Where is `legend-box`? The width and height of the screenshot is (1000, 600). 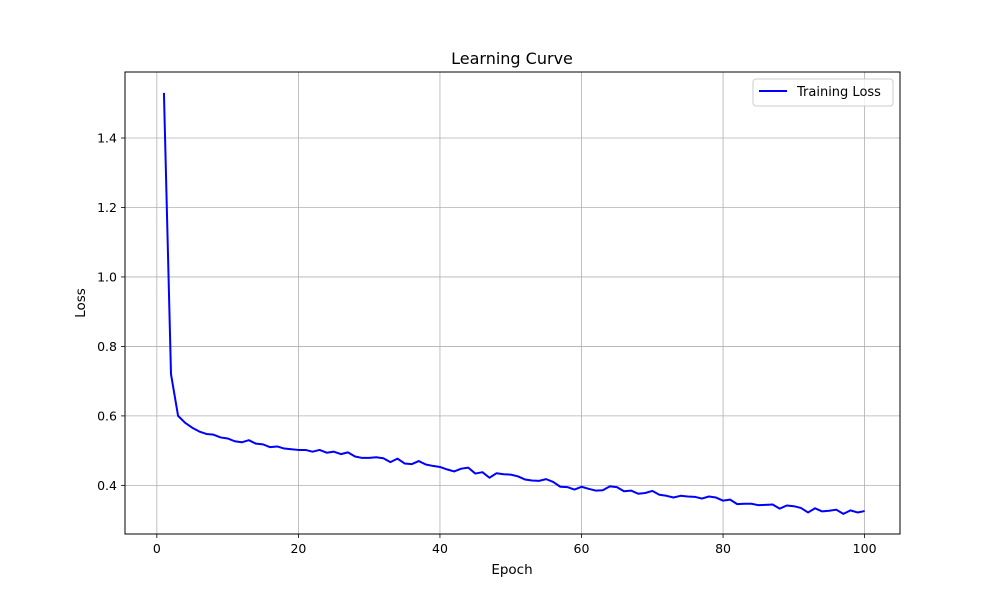
legend-box is located at coordinates (823, 92).